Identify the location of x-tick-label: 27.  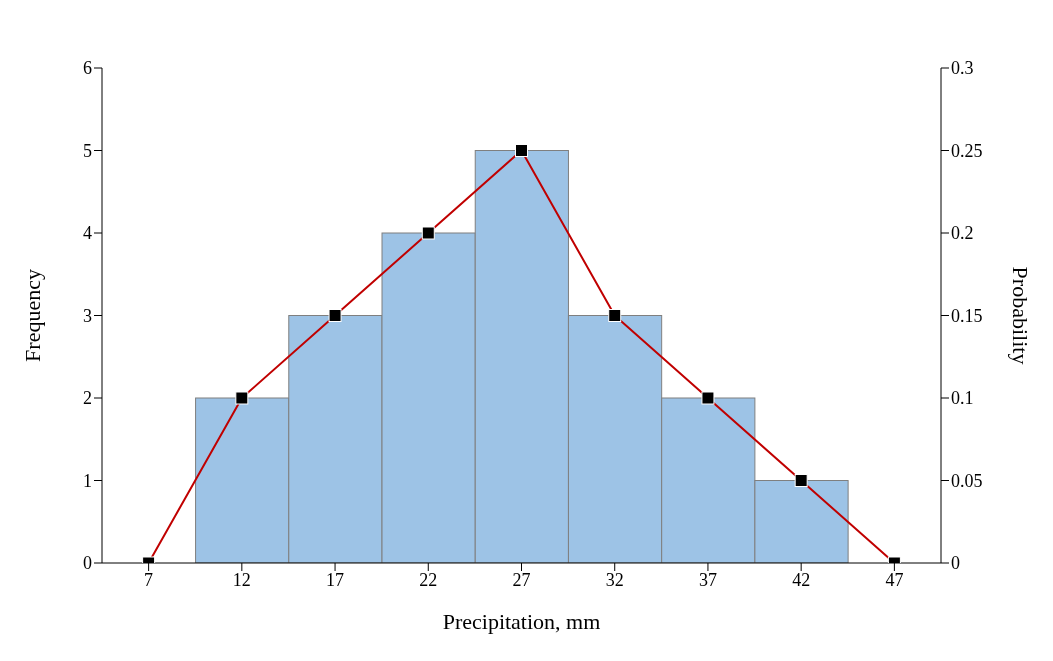
(521, 579).